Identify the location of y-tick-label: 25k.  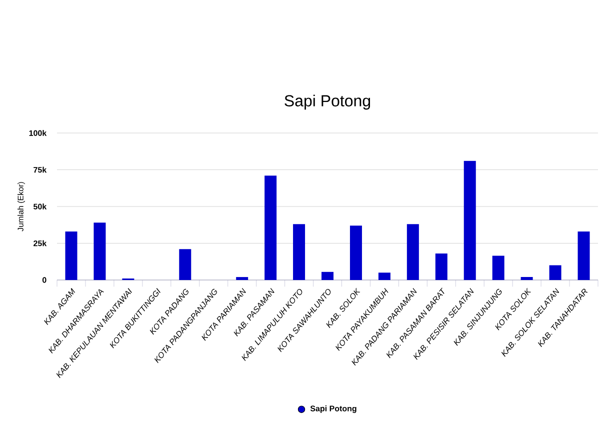
(40, 243).